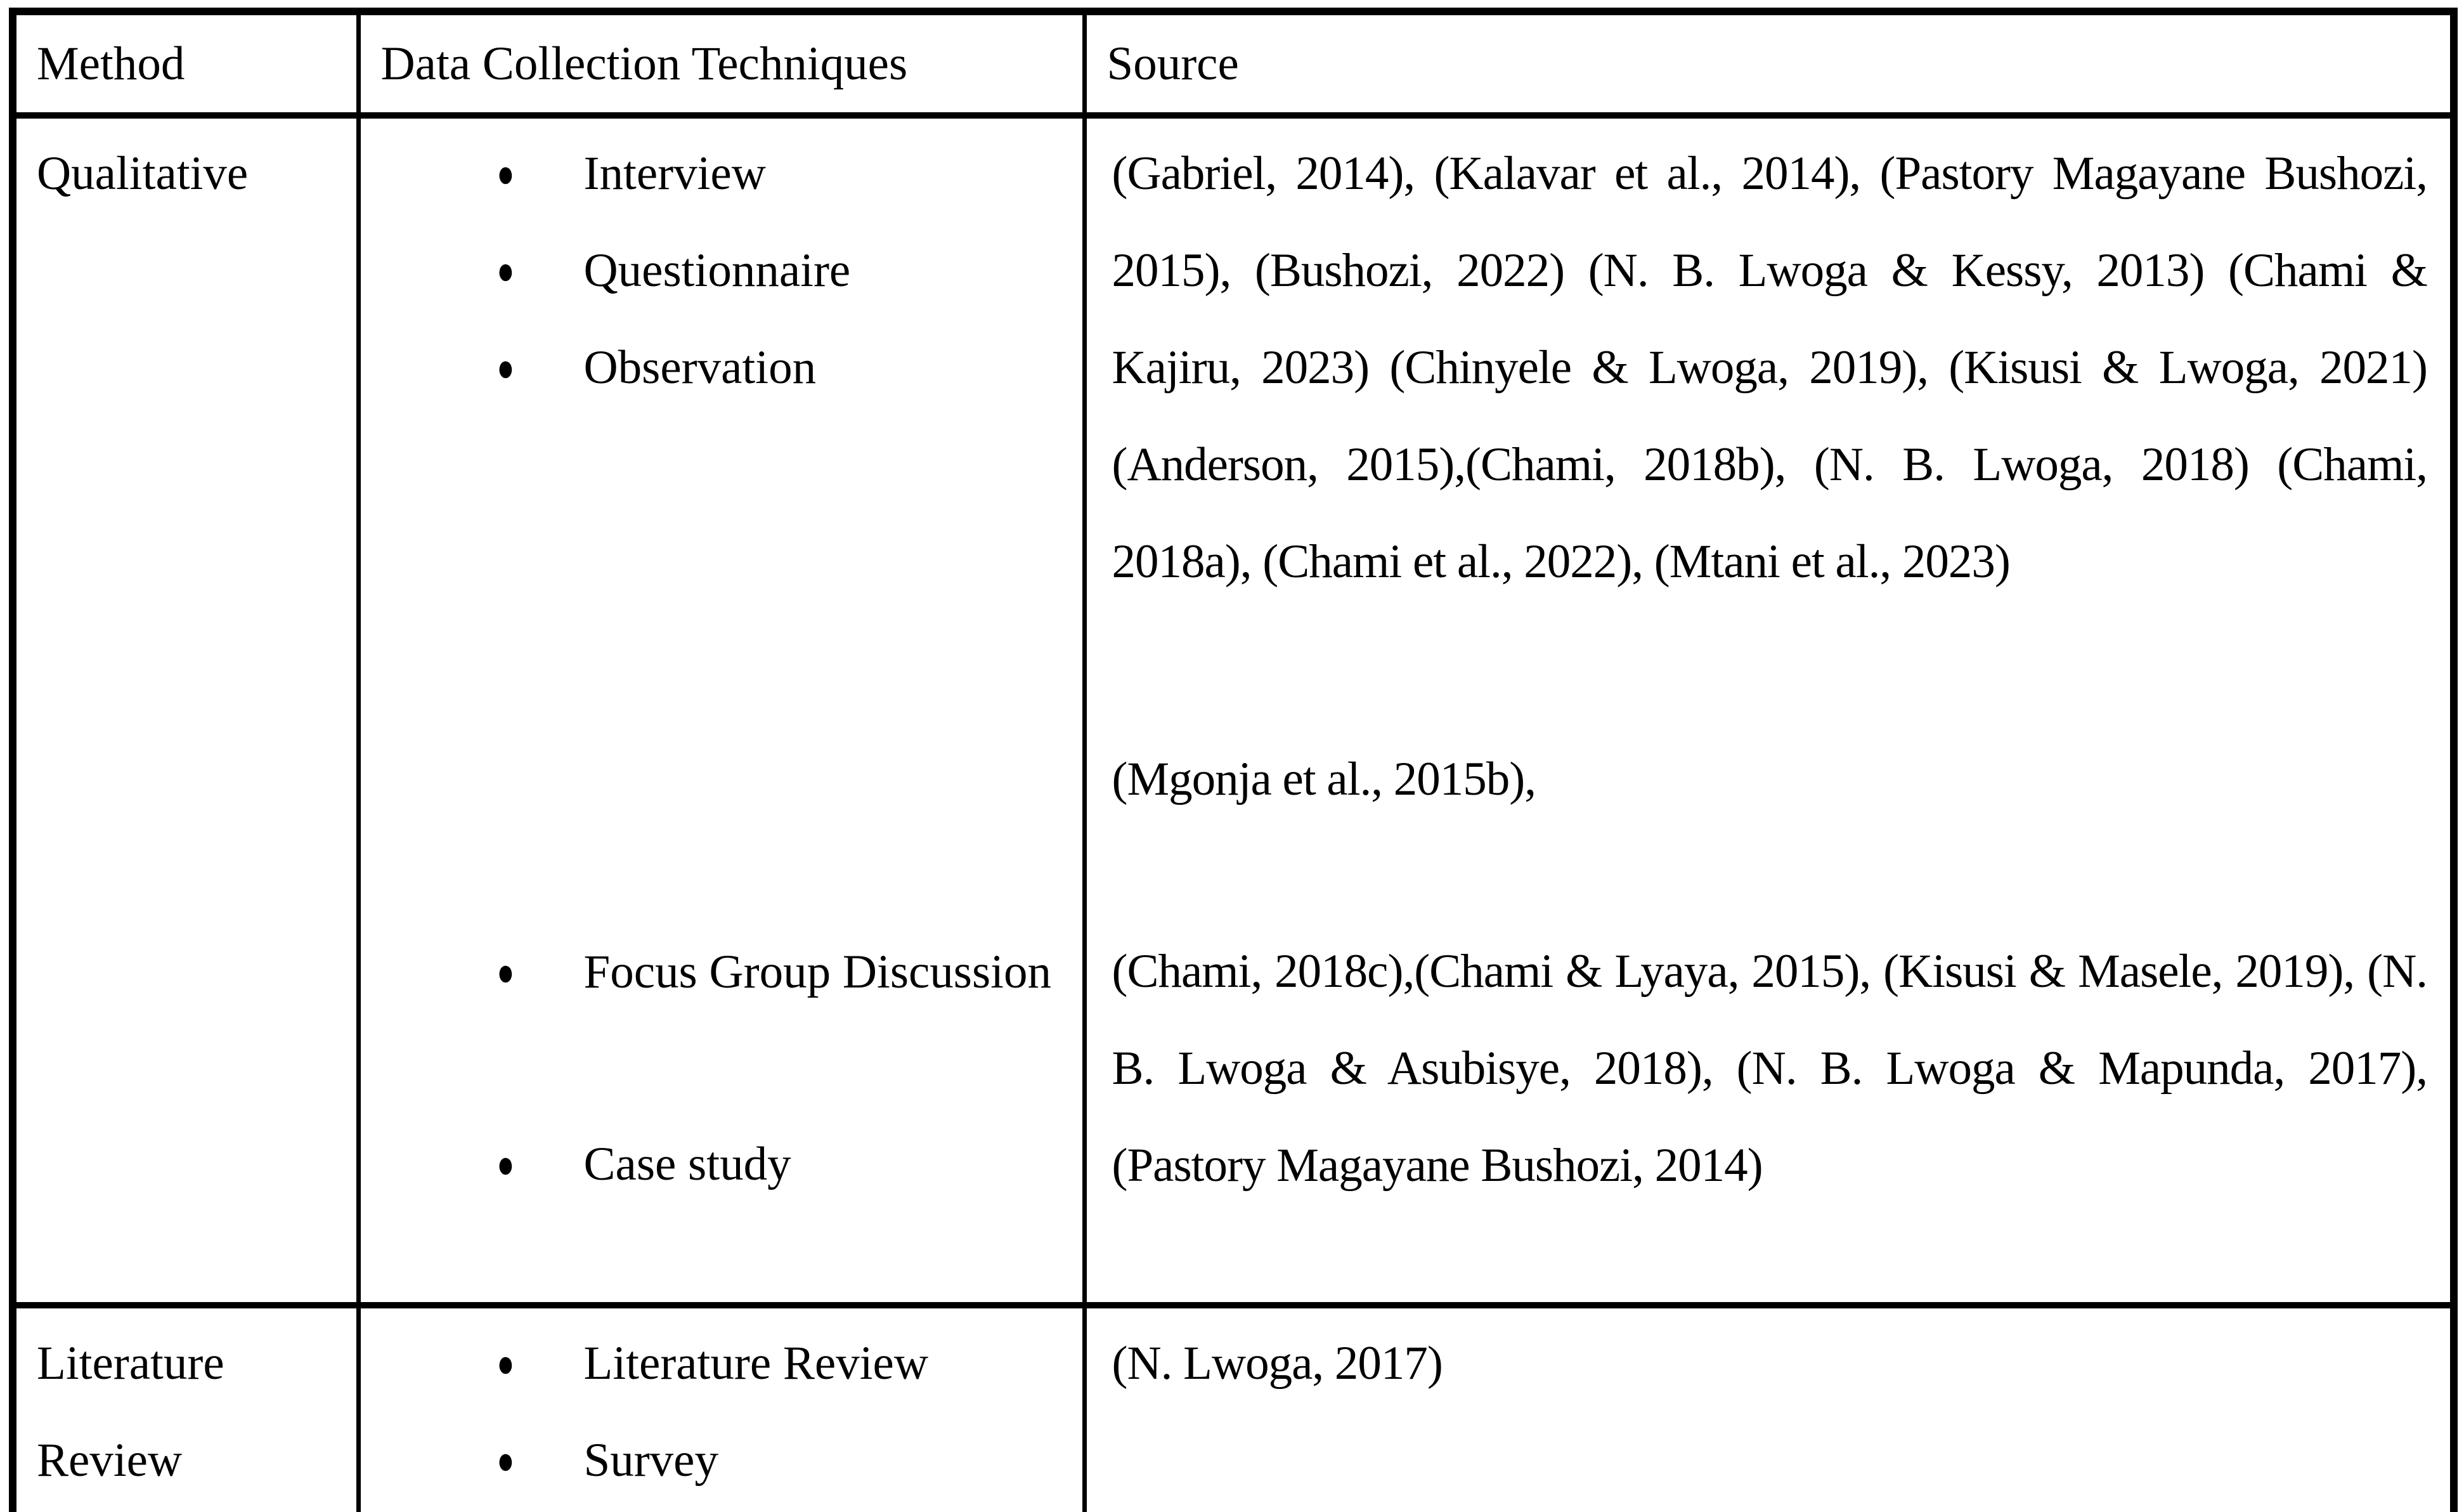  I want to click on technique-item: ● Interview, so click(710, 174).